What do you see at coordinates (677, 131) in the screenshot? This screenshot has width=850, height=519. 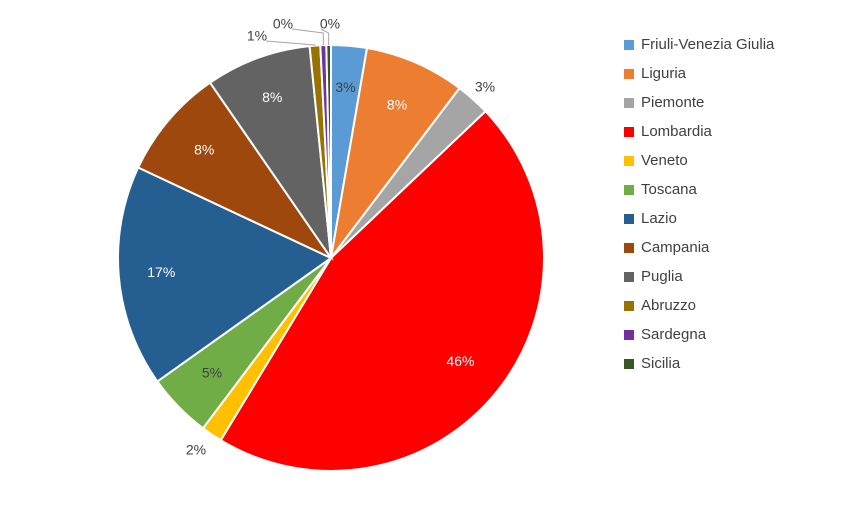 I see `legend-label-lombardia: Lombardia` at bounding box center [677, 131].